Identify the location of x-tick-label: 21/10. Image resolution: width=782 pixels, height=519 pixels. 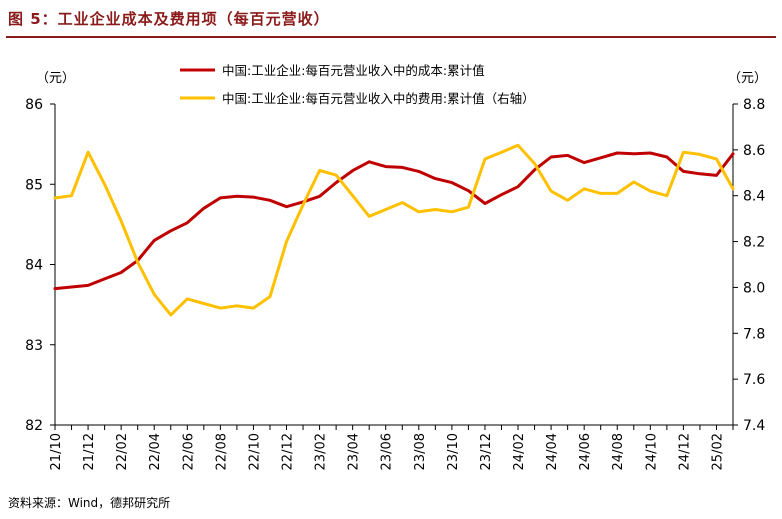
(56, 451).